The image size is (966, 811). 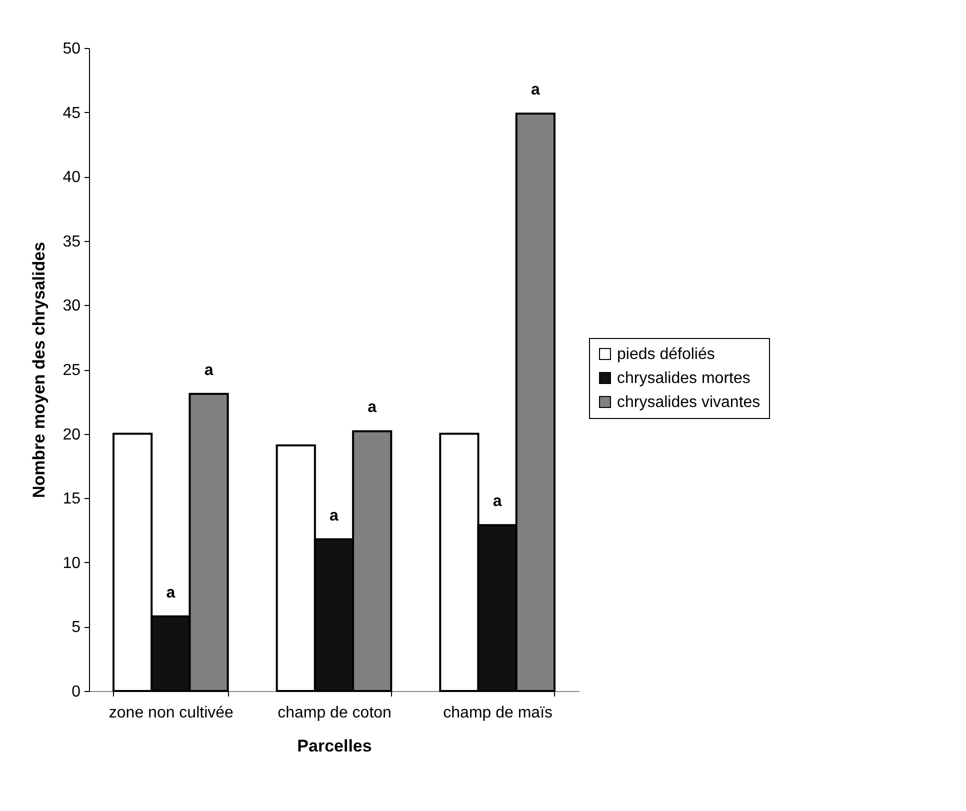 I want to click on y-tick-label: 35, so click(x=71, y=241).